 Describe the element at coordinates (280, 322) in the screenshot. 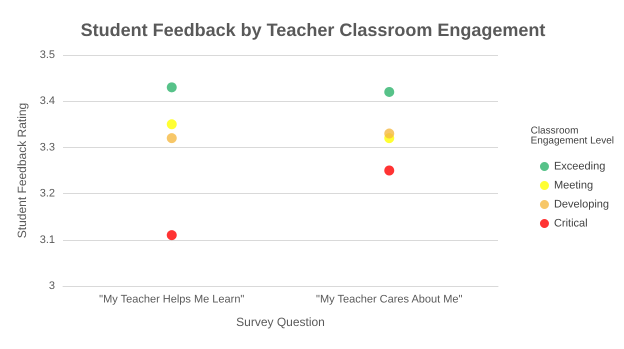

I see `x-axis-title: Survey Question` at that location.